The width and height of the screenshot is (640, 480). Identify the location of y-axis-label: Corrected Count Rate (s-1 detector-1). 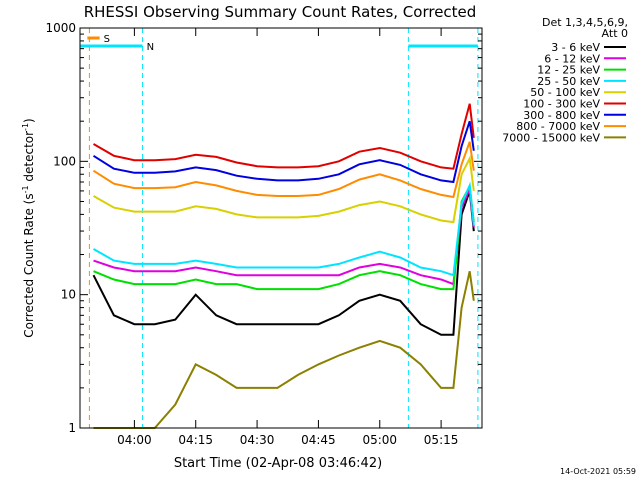
(28, 227).